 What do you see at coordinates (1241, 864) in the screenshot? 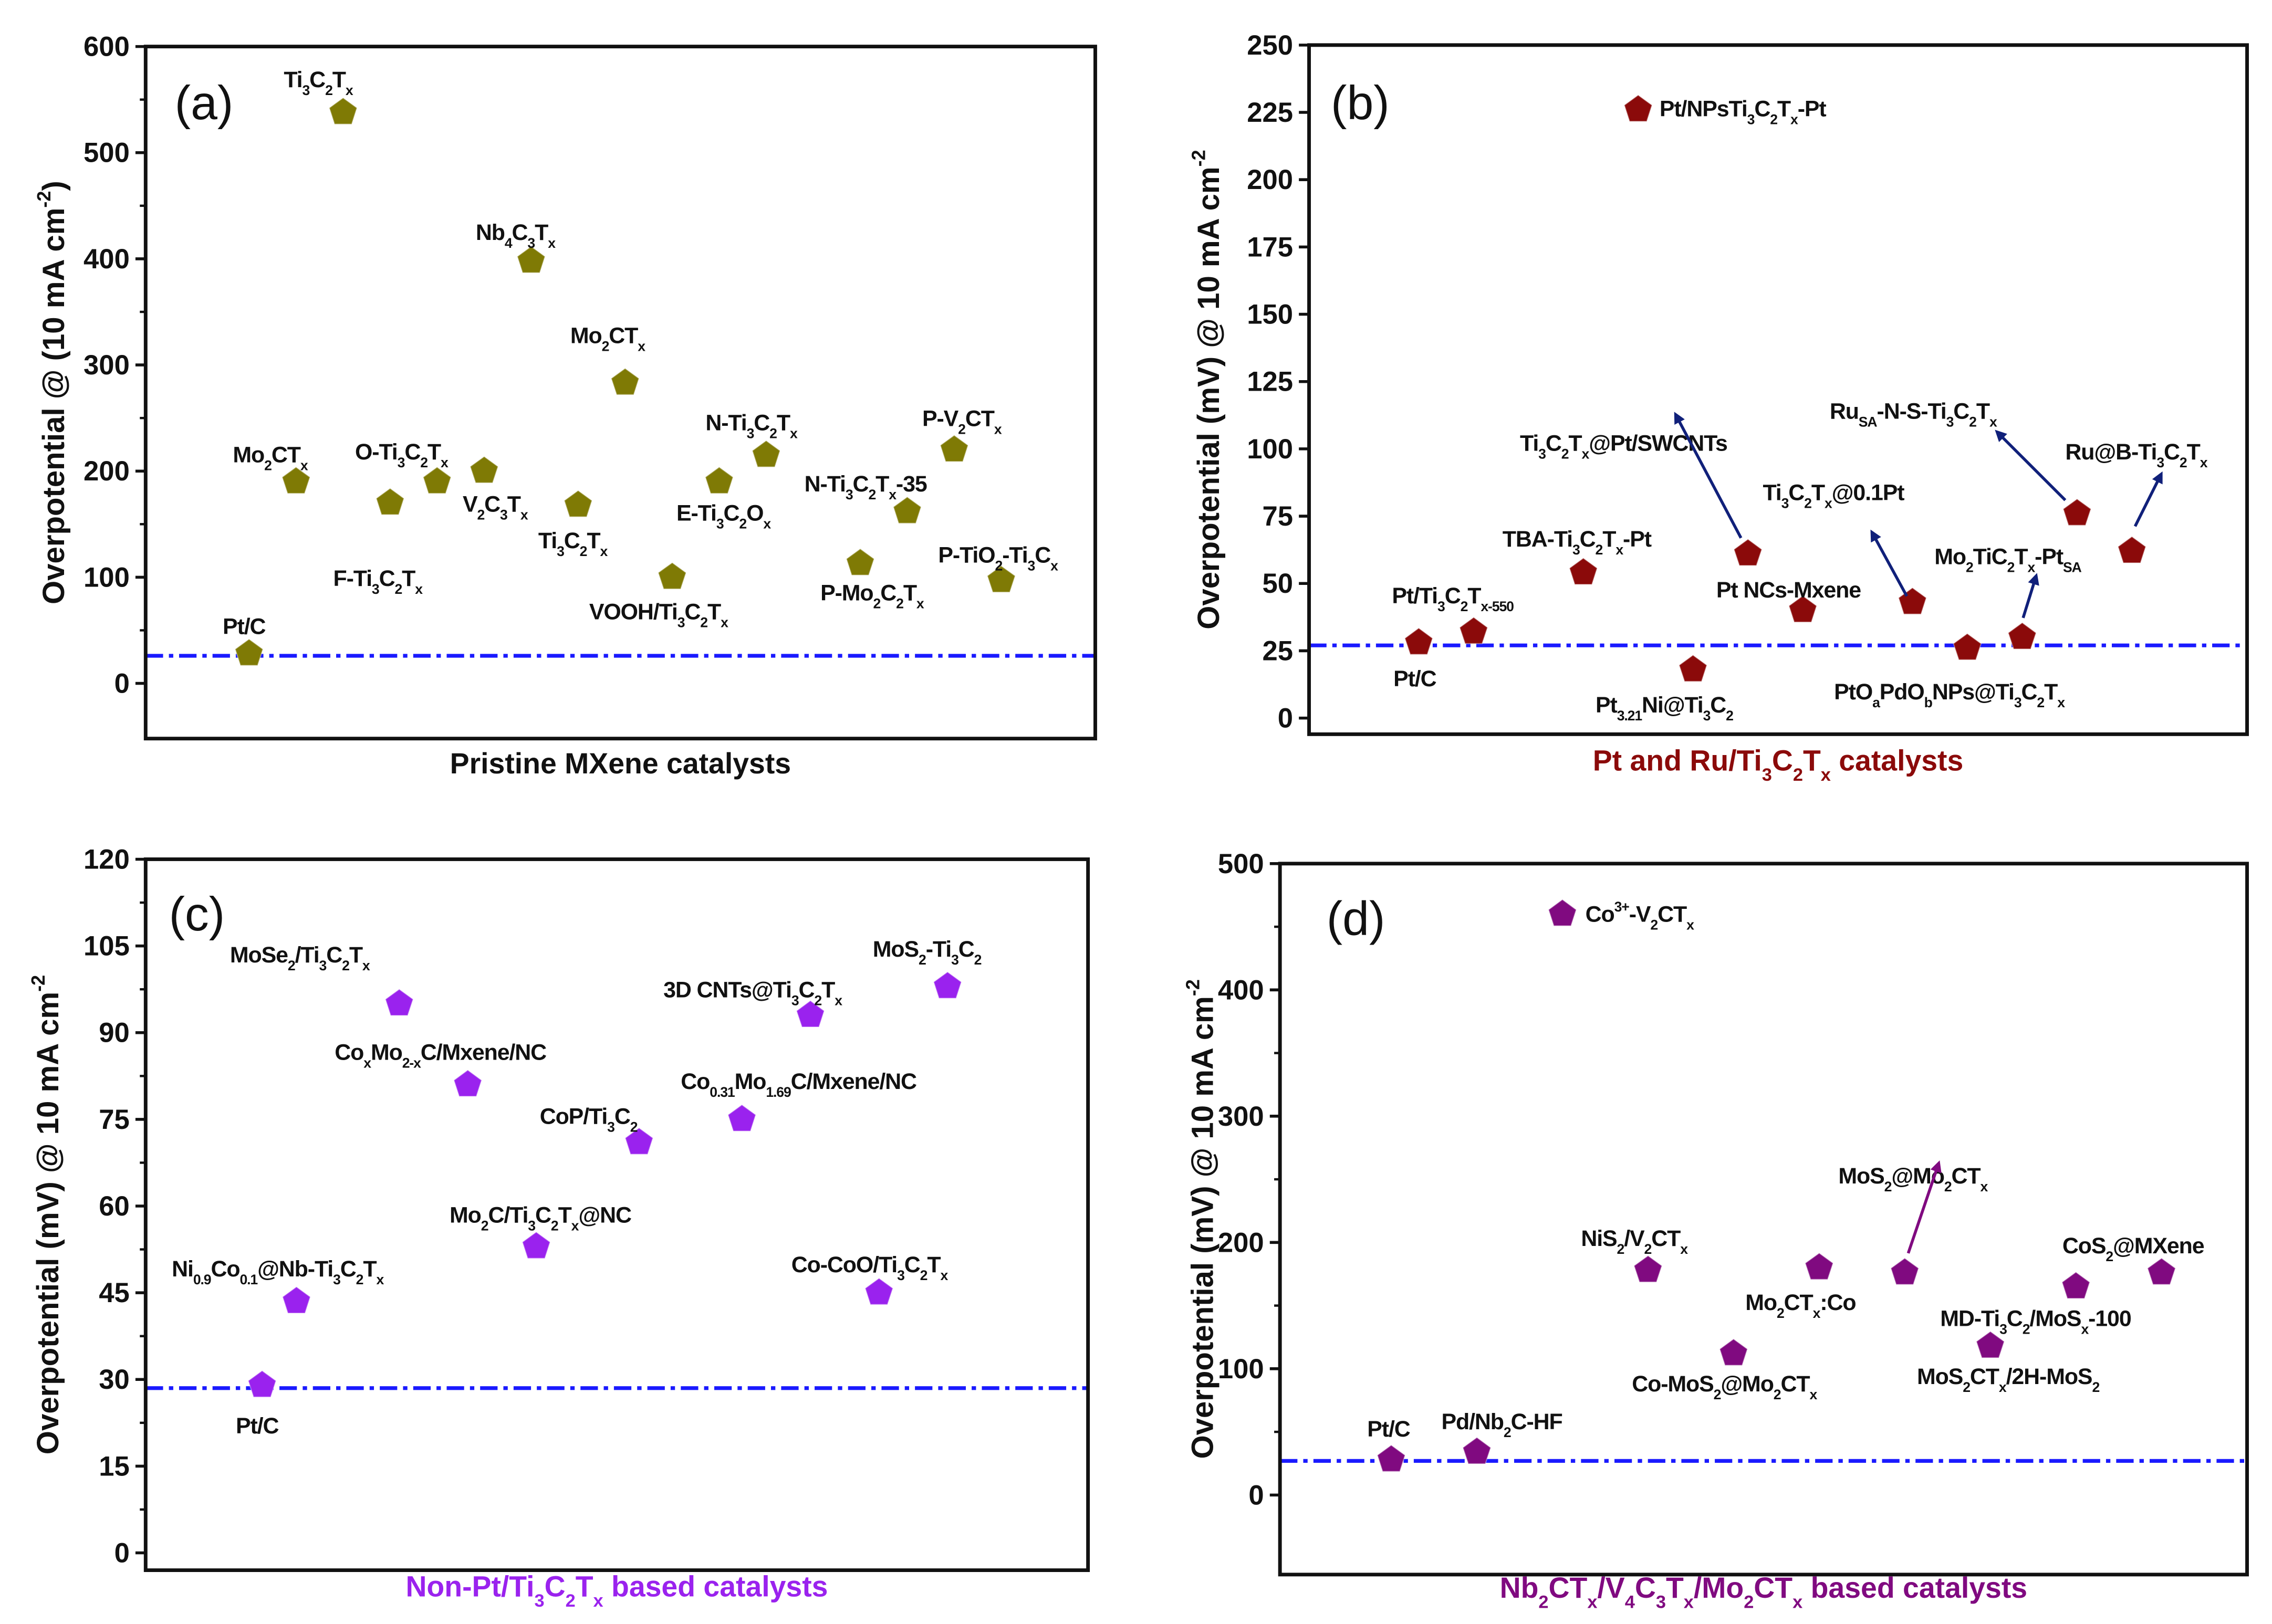
I see `y-tick-label: 500` at bounding box center [1241, 864].